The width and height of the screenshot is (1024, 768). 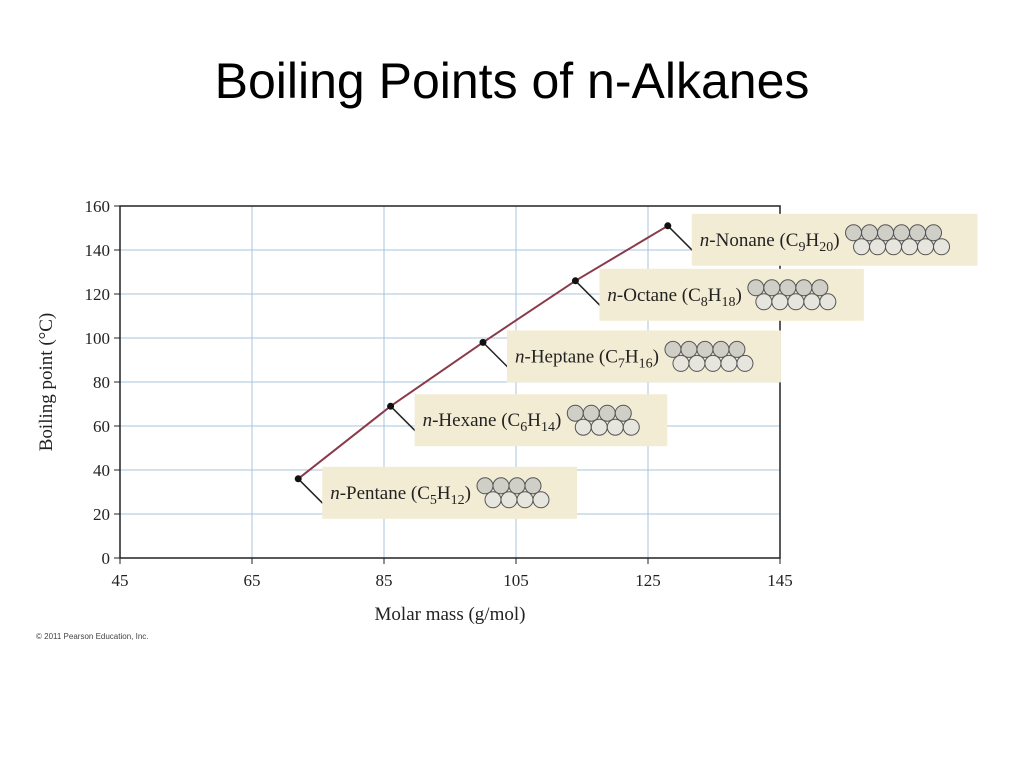 What do you see at coordinates (98, 250) in the screenshot?
I see `y-tick-label: 140` at bounding box center [98, 250].